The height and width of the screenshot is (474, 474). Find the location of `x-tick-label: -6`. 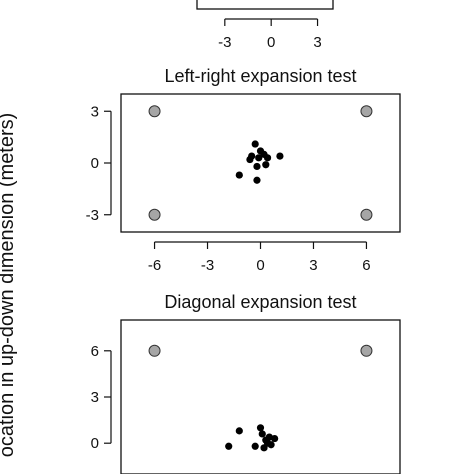

x-tick-label: -6 is located at coordinates (154, 265).